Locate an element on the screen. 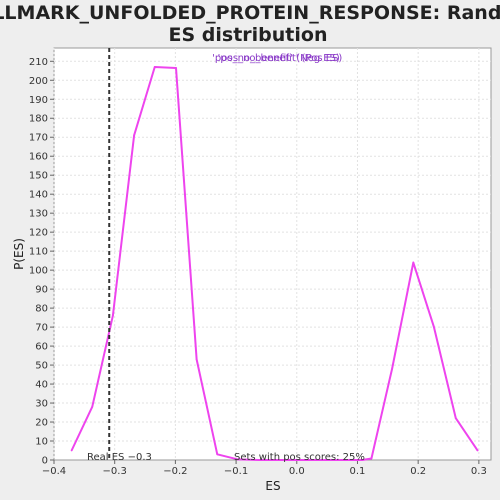  x-tick-label: 0.1 is located at coordinates (358, 471).